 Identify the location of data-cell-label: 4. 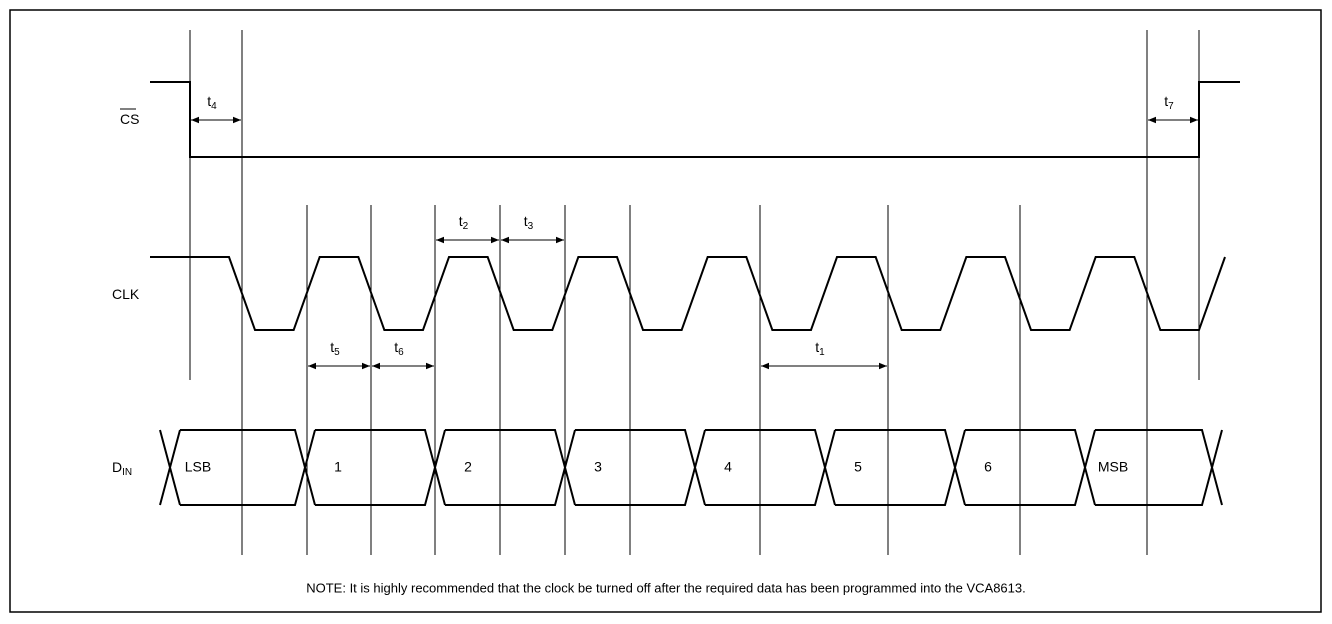
(728, 467).